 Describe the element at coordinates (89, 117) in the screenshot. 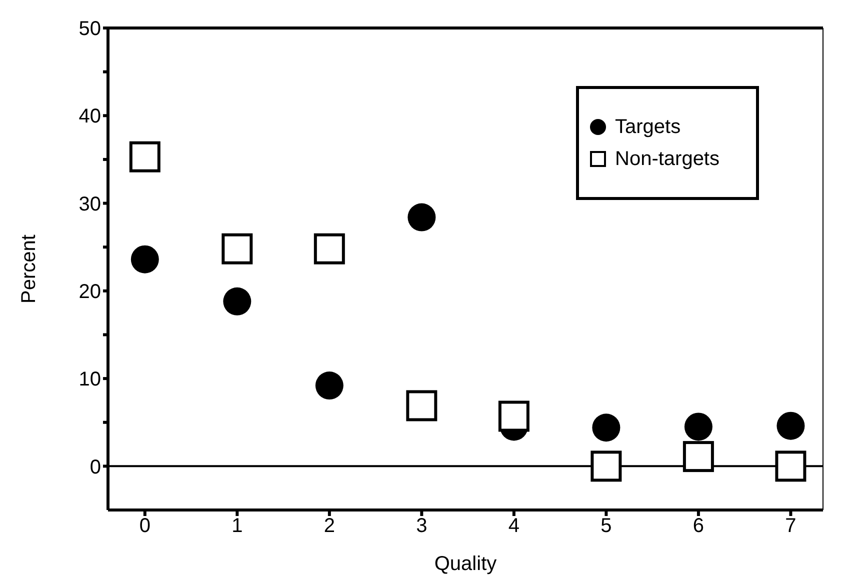

I see `y-tick-label: 40` at that location.